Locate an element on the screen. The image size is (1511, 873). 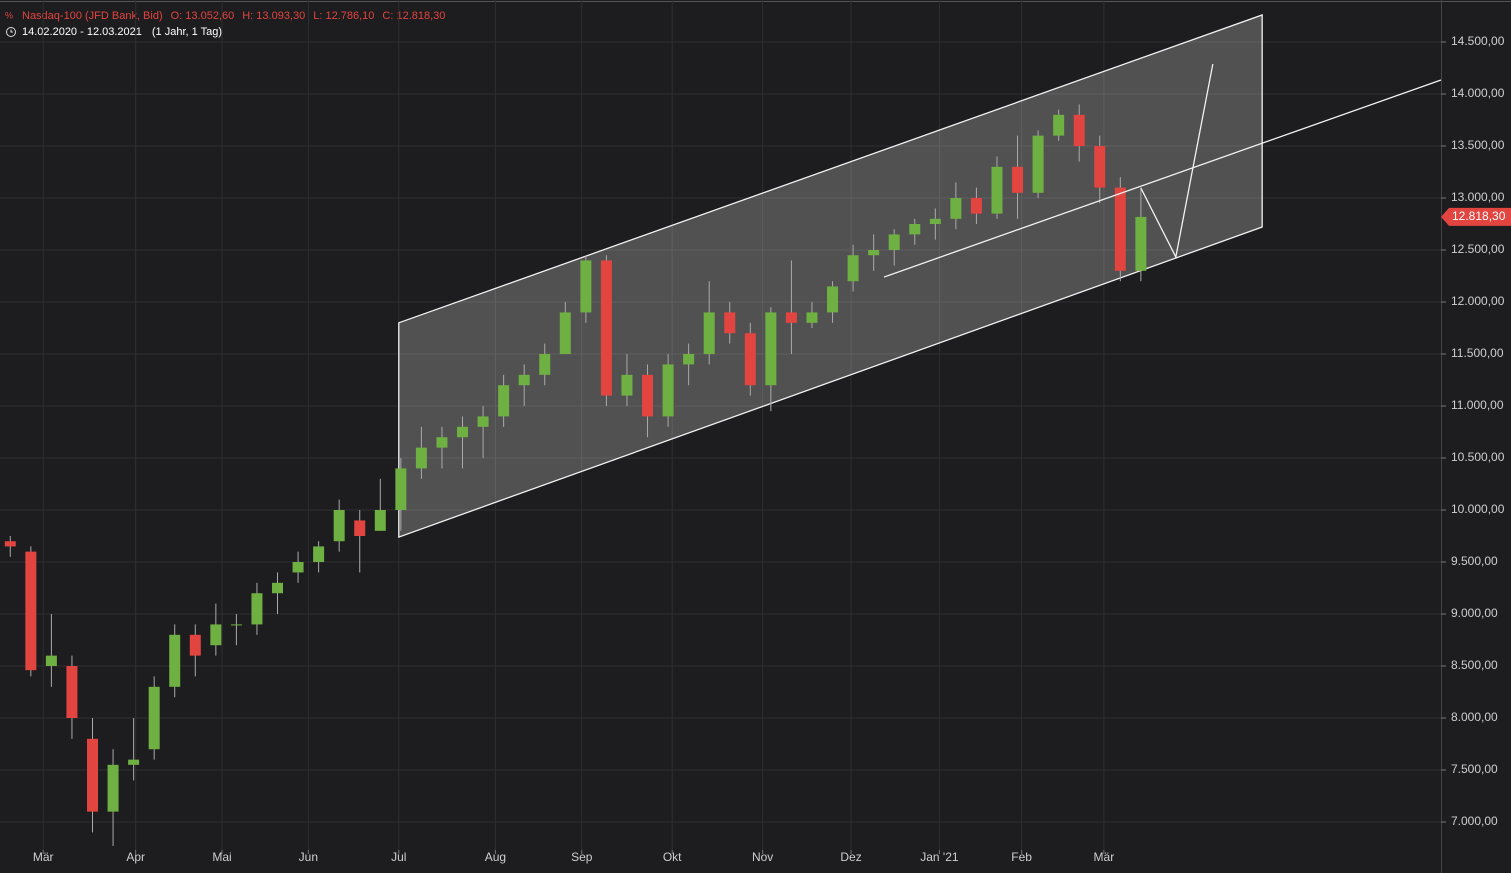
y-tick-label: 7.000,00 is located at coordinates (1474, 821).